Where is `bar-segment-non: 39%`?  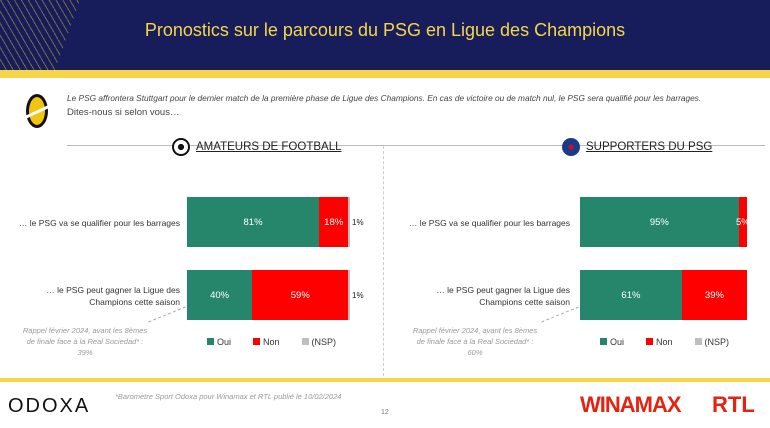 bar-segment-non: 39% is located at coordinates (714, 295).